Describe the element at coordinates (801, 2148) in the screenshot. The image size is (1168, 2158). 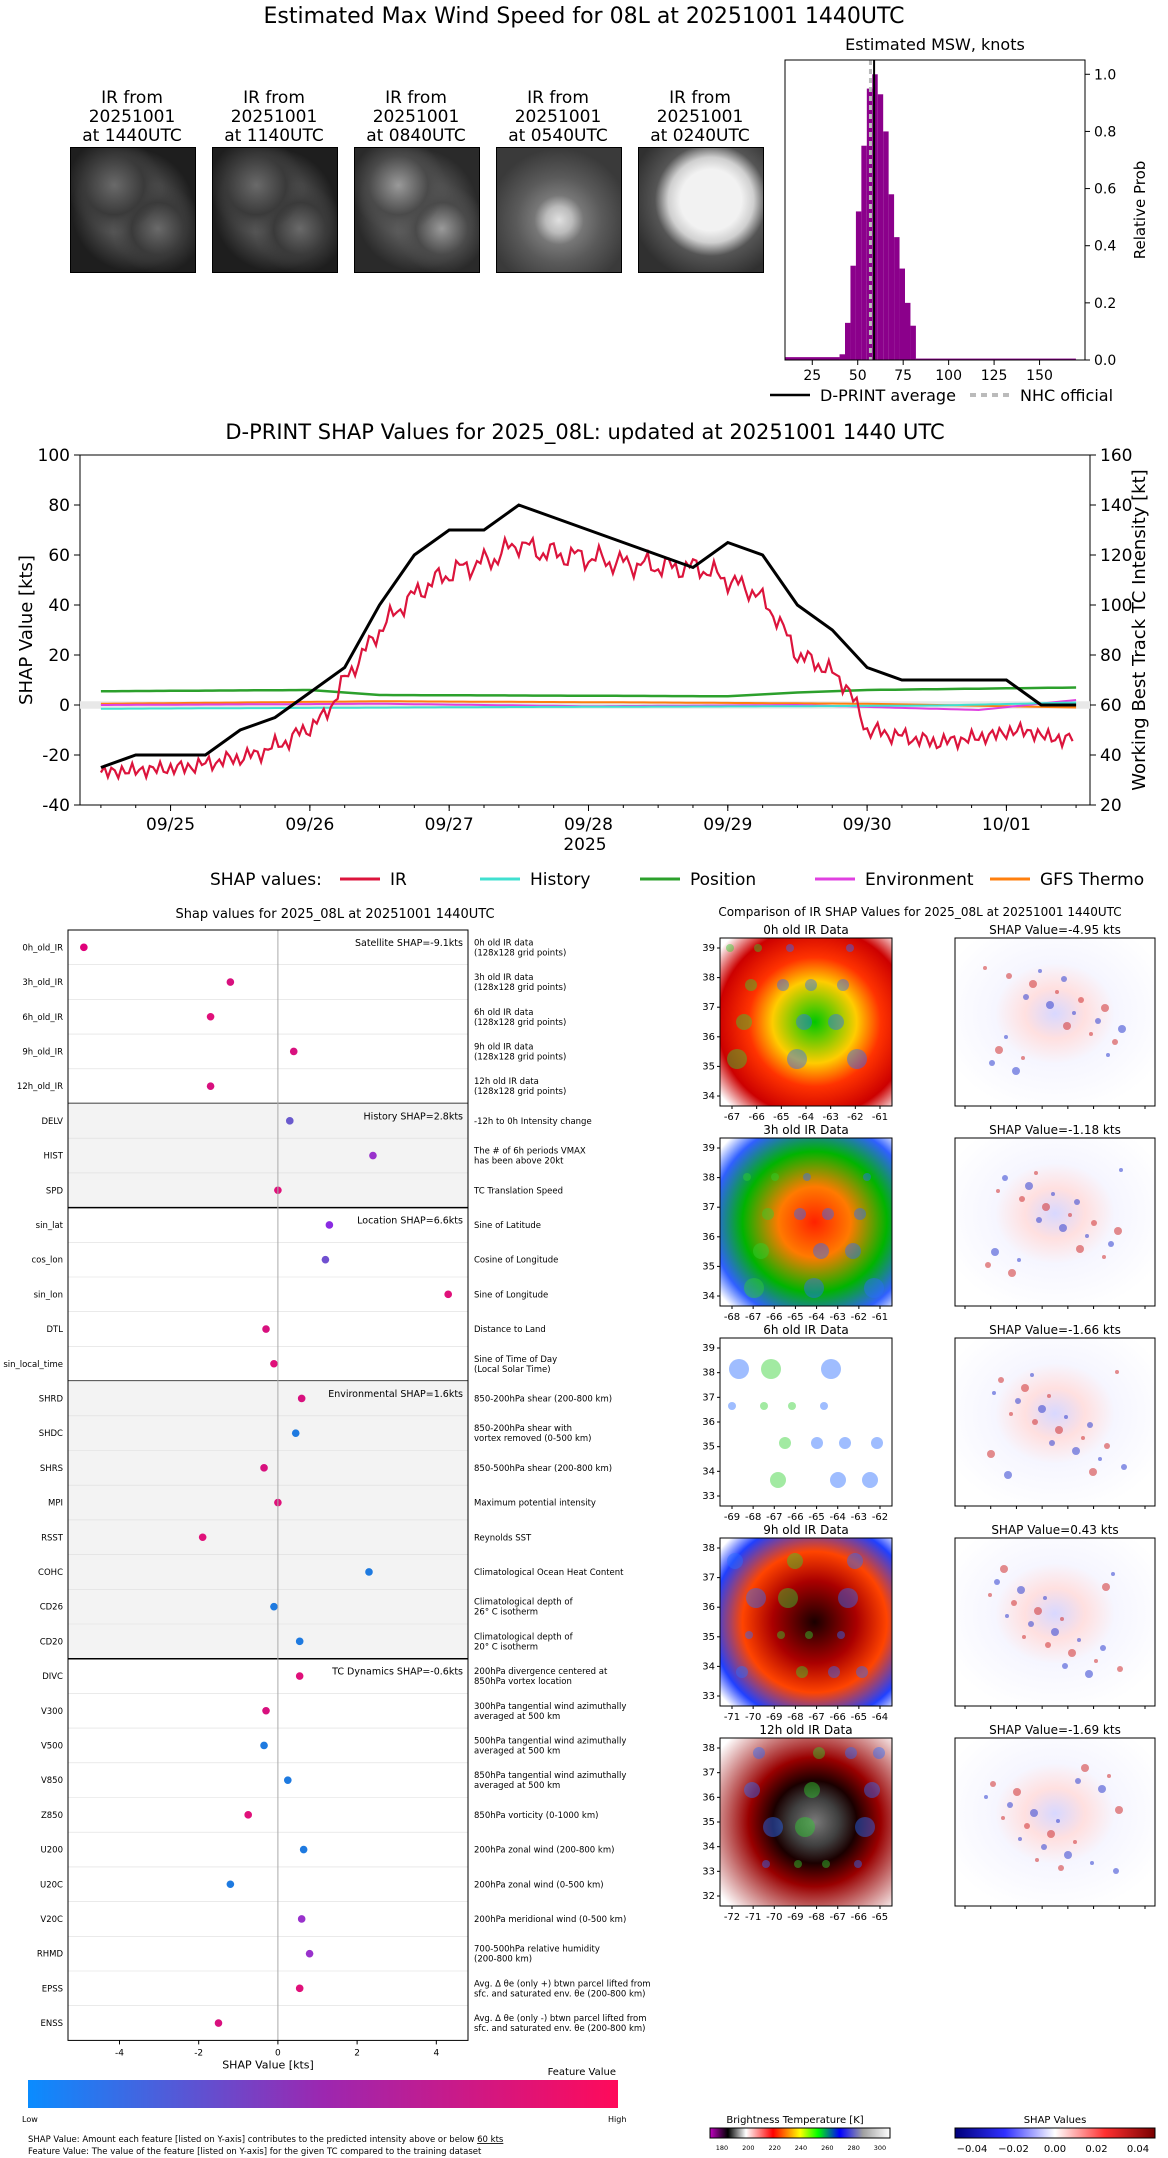
I see `bt-colorbar-tick: 240` at that location.